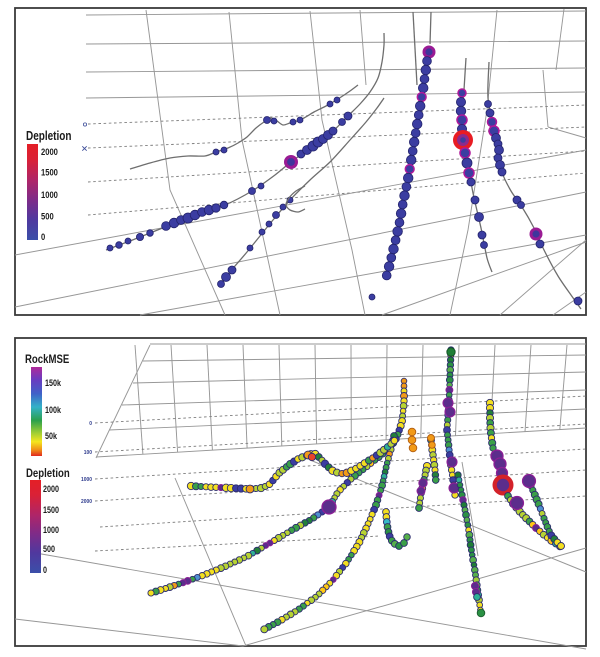  What do you see at coordinates (47, 359) in the screenshot?
I see `svg-text: RockMSE` at bounding box center [47, 359].